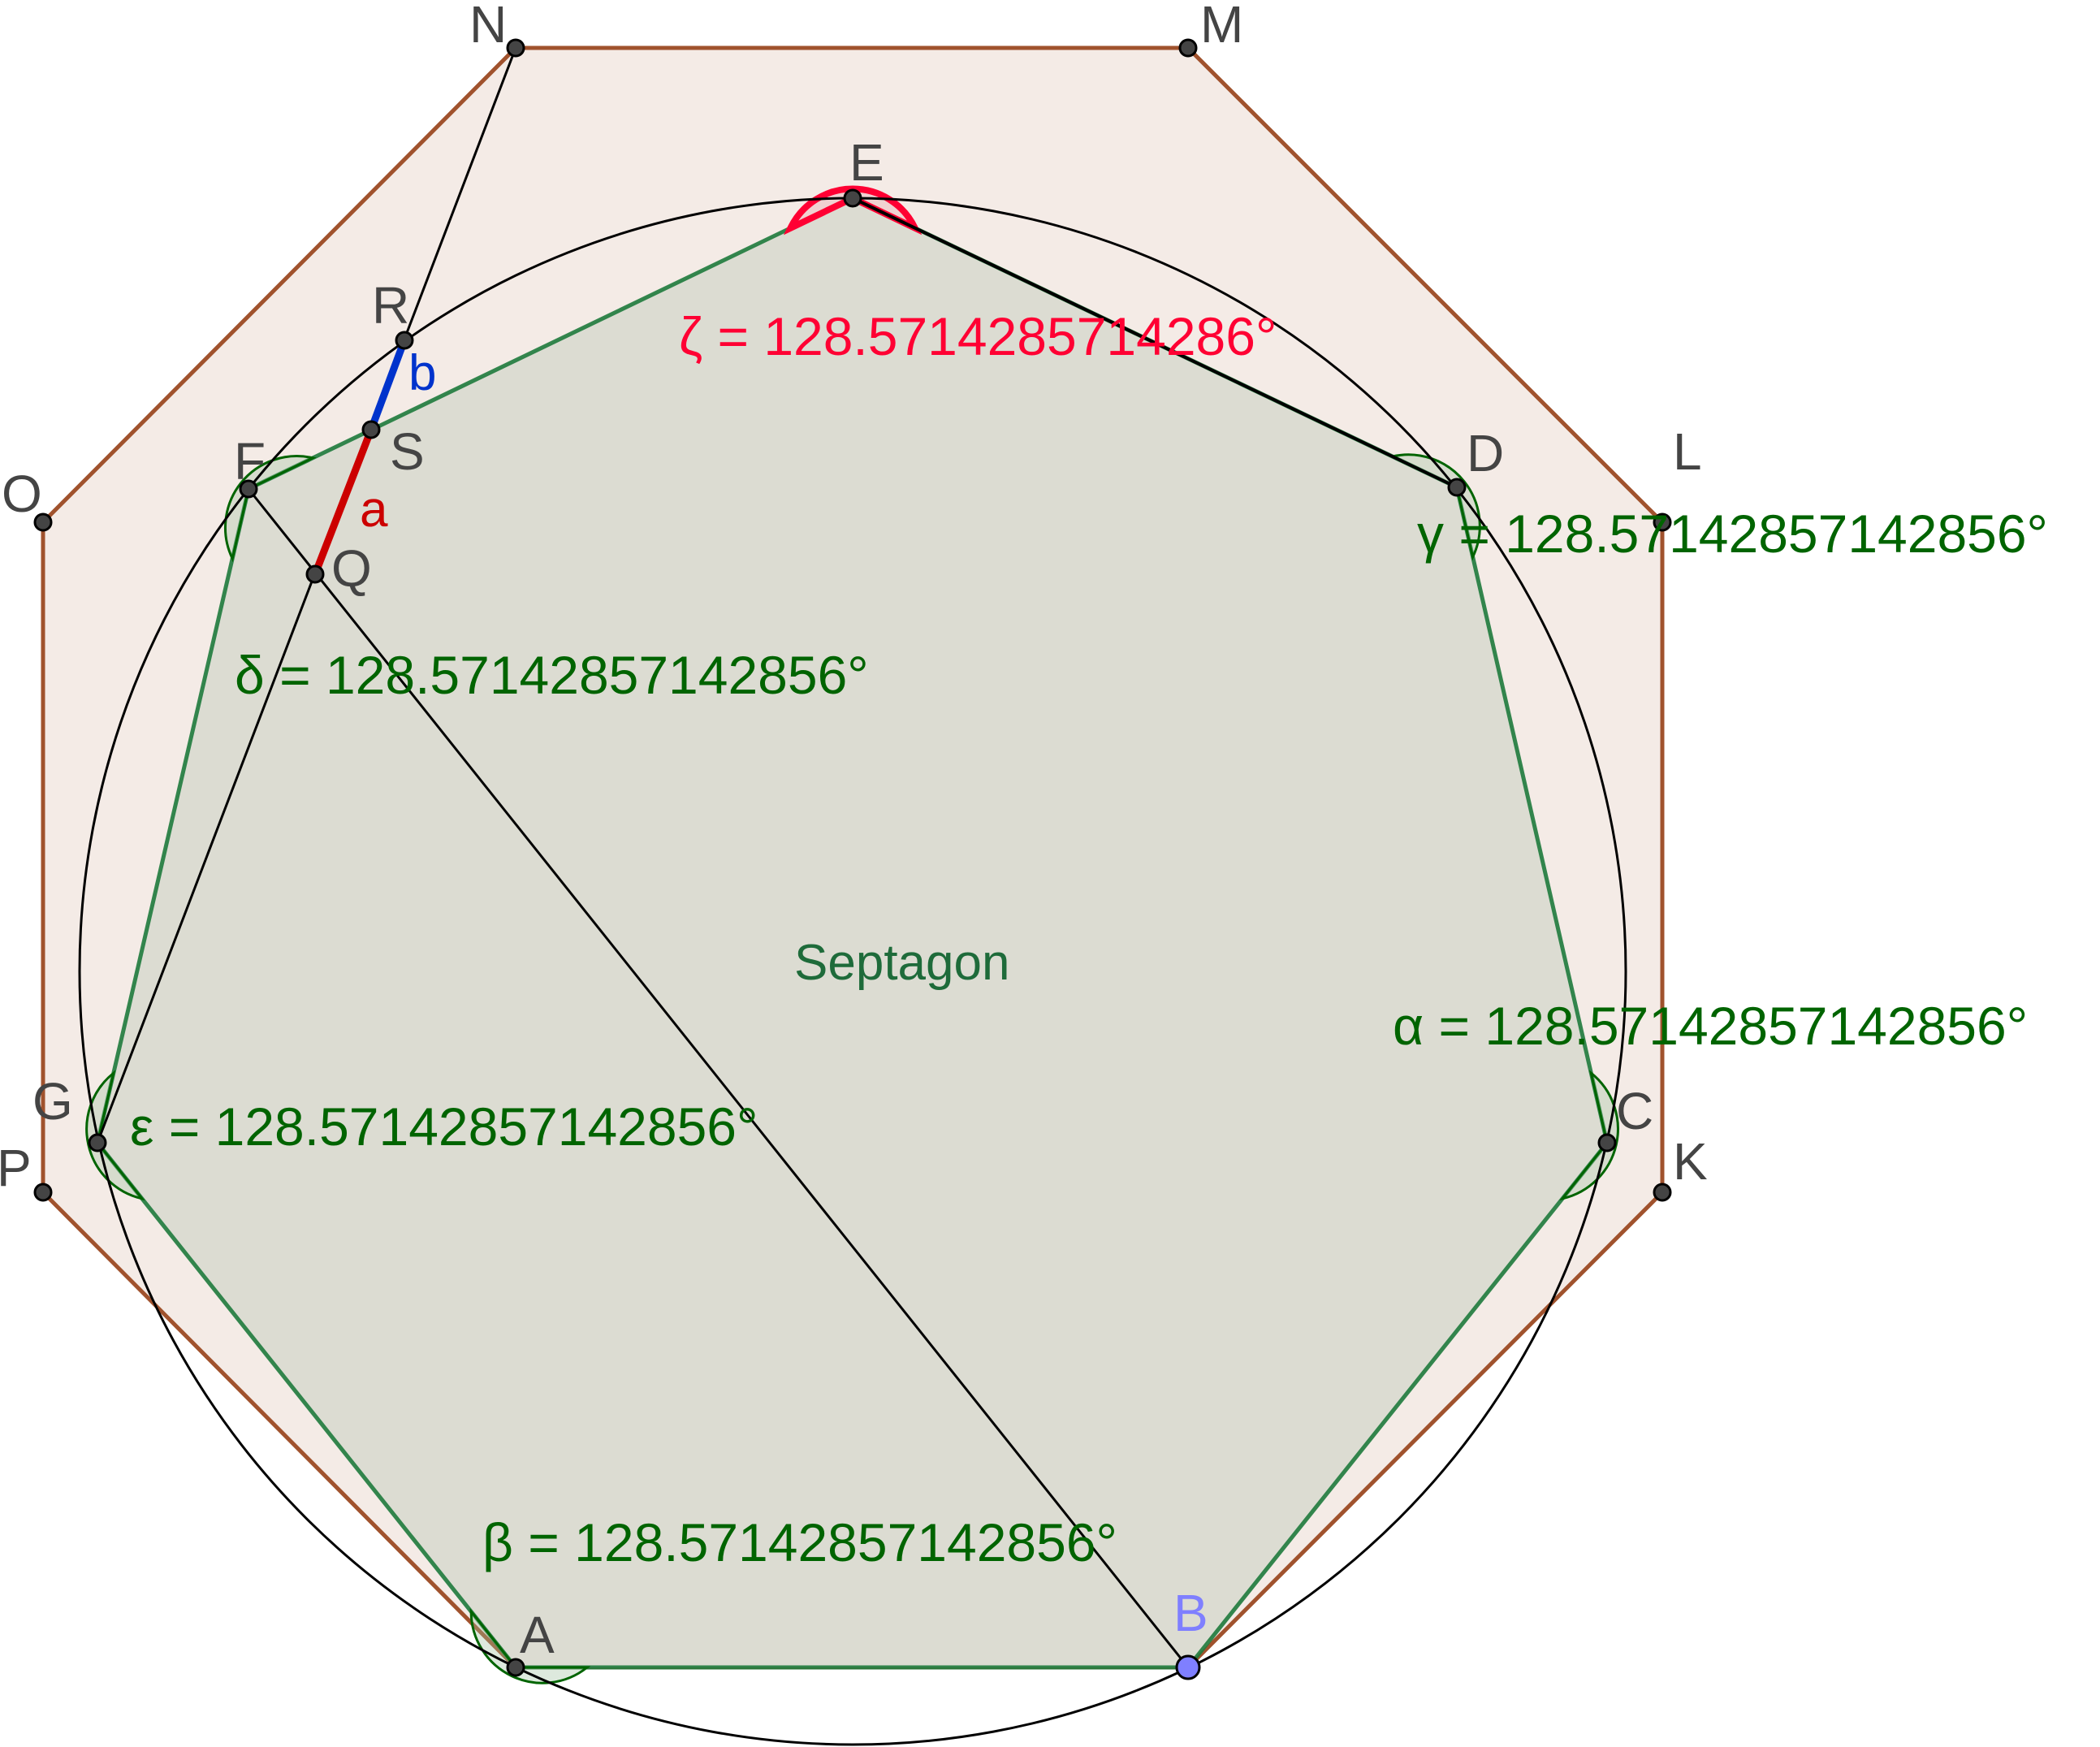  What do you see at coordinates (515, 48) in the screenshot?
I see `point-N` at bounding box center [515, 48].